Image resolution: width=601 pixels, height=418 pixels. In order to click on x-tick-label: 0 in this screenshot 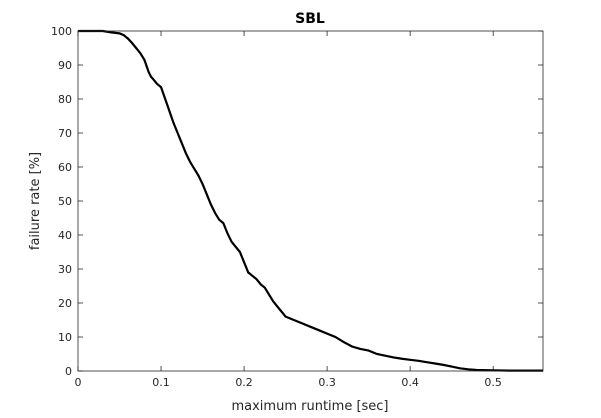, I will do `click(78, 382)`.